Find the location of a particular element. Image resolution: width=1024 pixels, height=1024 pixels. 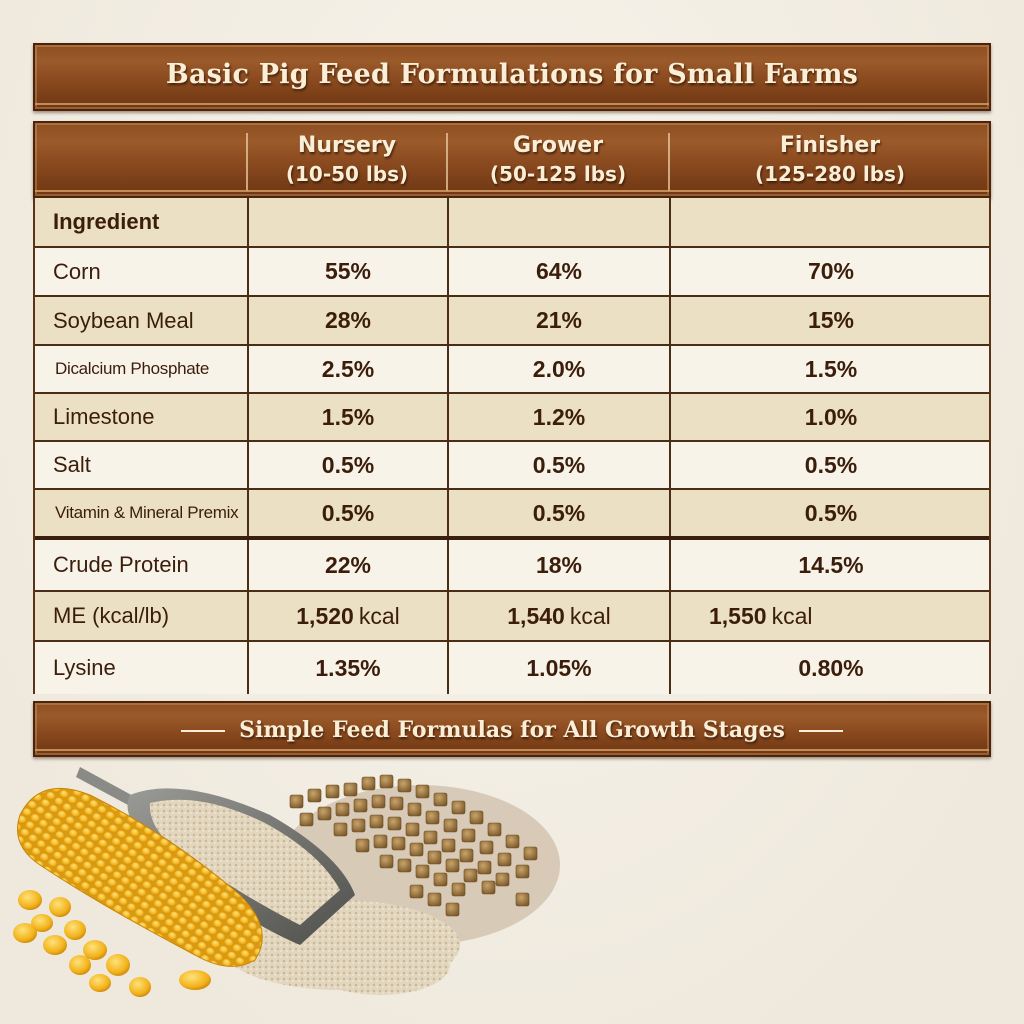

row-label: Lysine is located at coordinates (84, 667).